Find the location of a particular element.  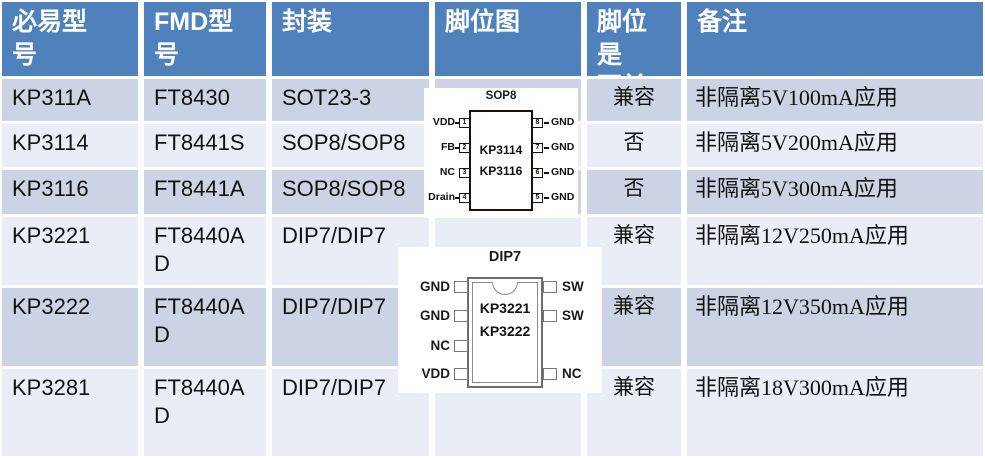

header-compatible: 脚位是 否兼容 is located at coordinates (634, 39).